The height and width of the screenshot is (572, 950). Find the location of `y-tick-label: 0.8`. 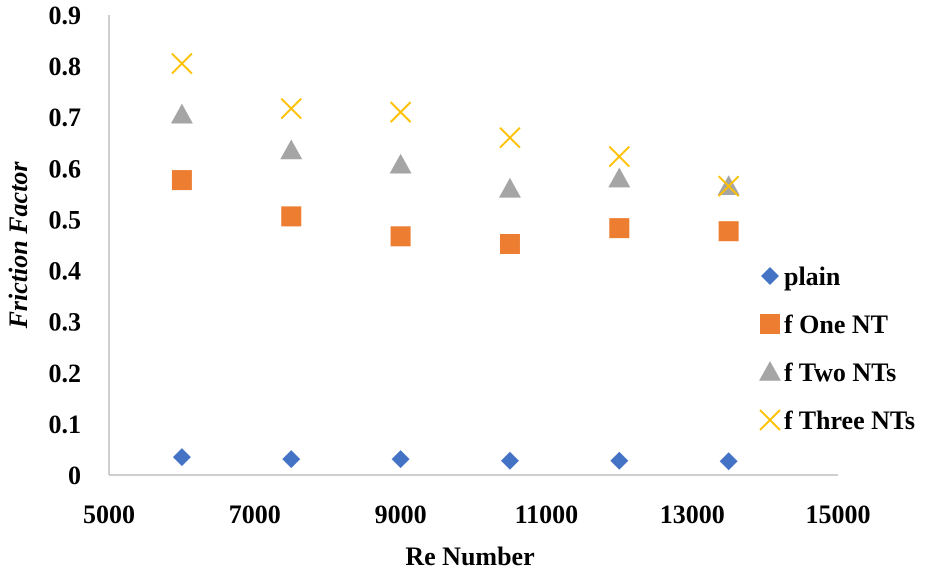

y-tick-label: 0.8 is located at coordinates (65, 66).